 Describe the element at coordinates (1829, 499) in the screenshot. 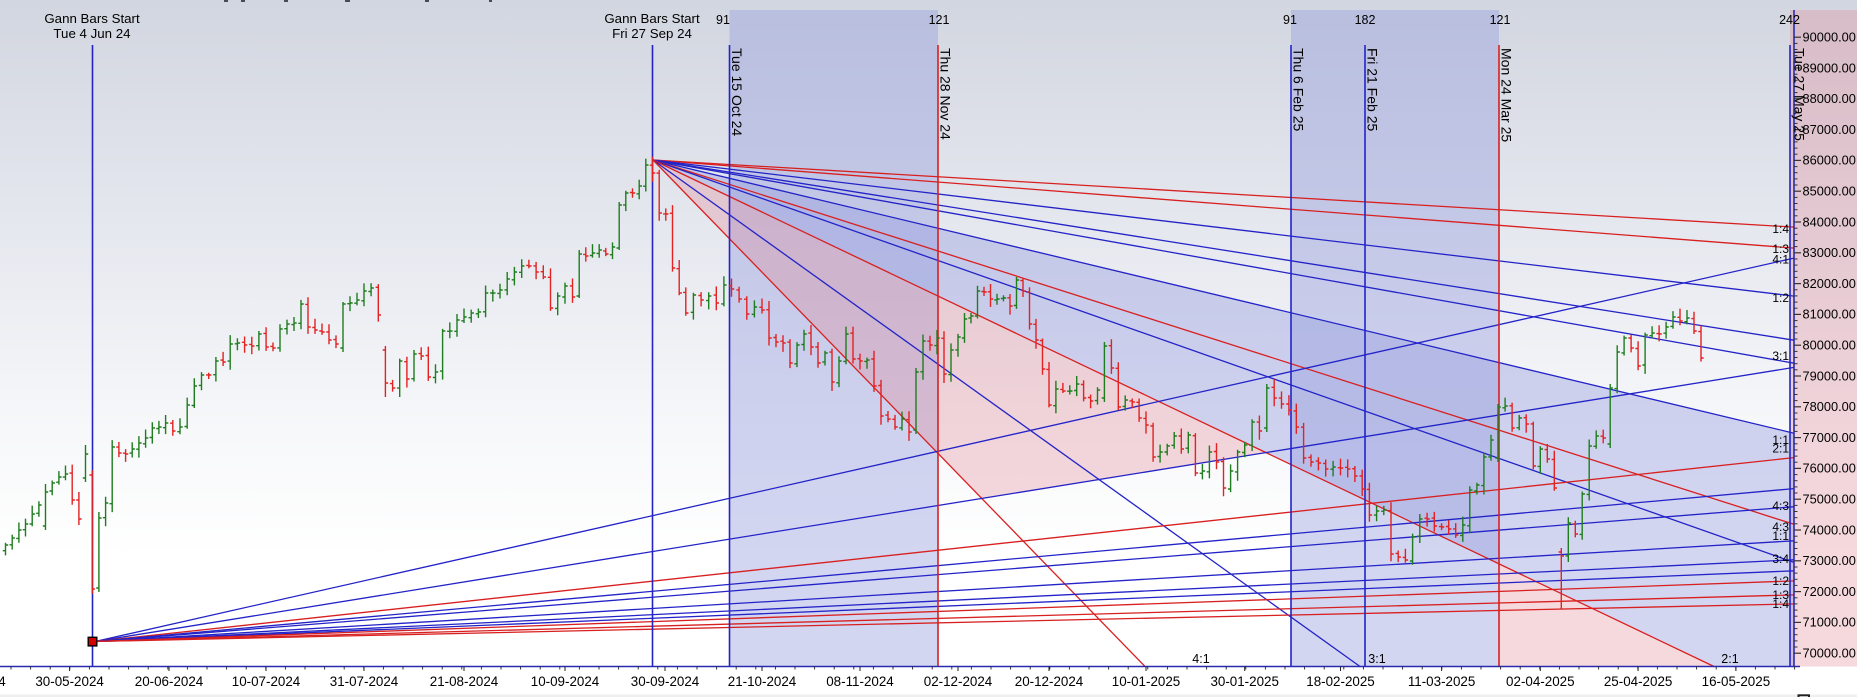

I see `svg-text: 75000.00` at that location.